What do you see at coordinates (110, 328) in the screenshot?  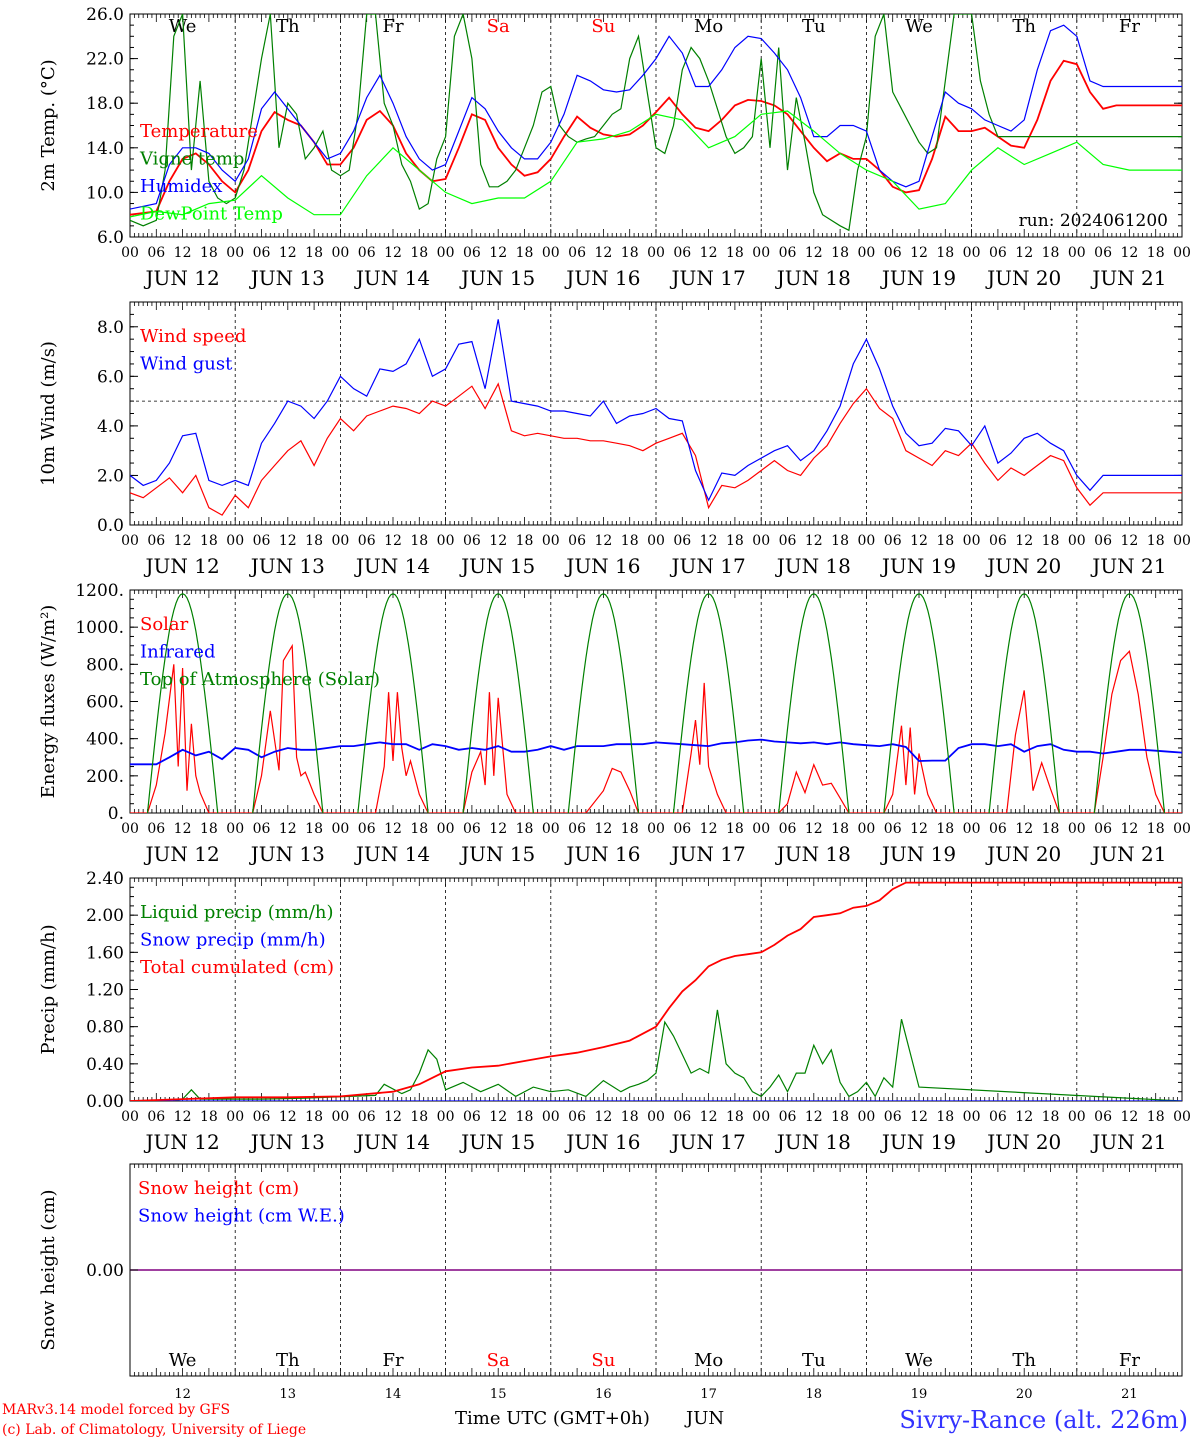 I see `y-tick-label: 8.0` at bounding box center [110, 328].